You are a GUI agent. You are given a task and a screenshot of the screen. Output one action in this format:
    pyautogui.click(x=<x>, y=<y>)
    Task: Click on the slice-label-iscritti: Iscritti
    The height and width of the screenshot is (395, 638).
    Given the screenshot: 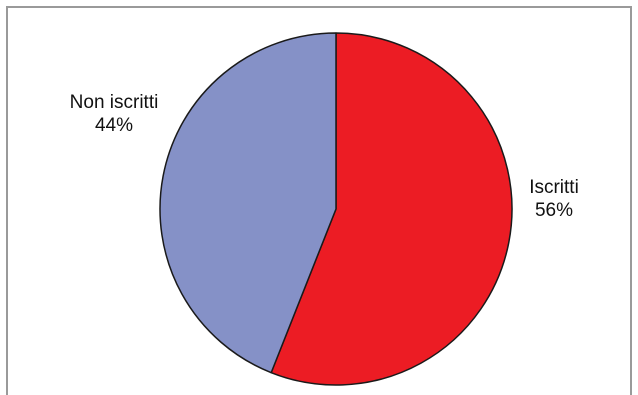 What is the action you would take?
    pyautogui.click(x=554, y=187)
    